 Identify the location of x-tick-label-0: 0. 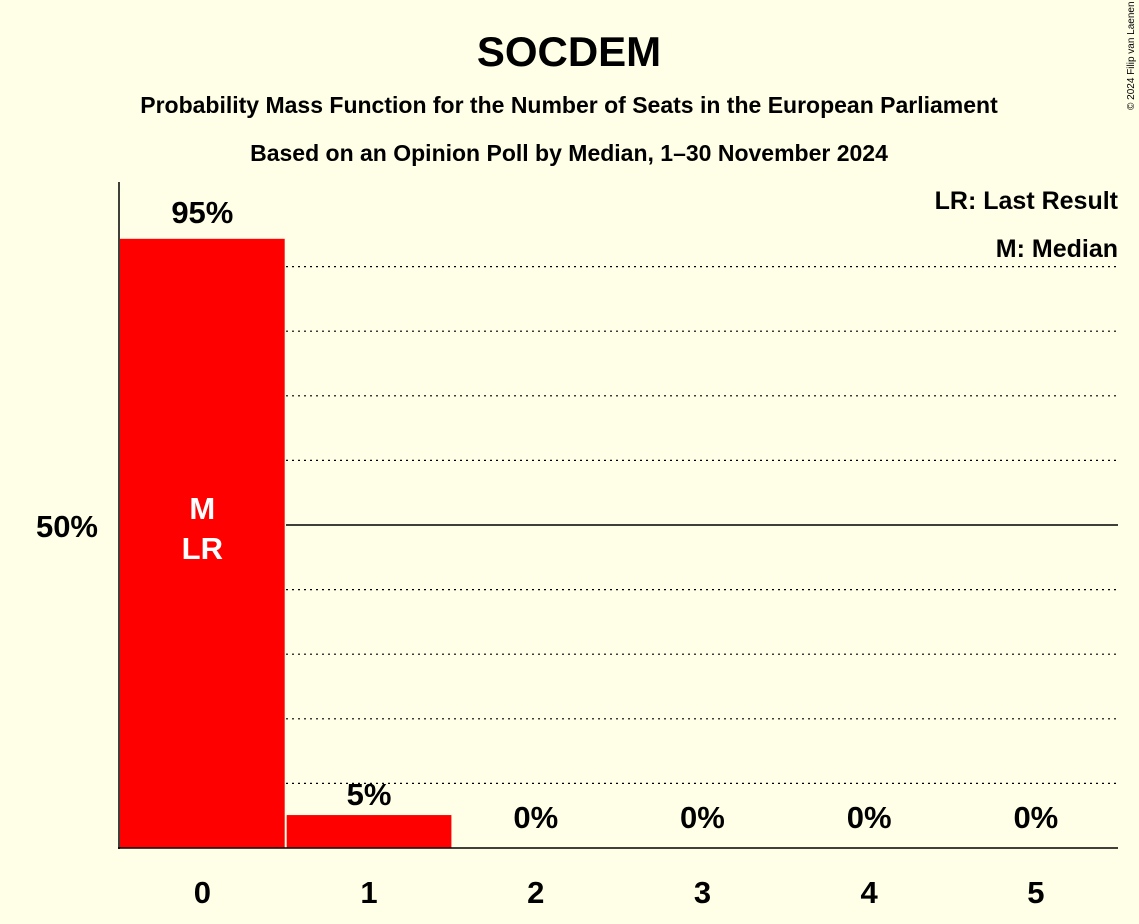
(202, 892).